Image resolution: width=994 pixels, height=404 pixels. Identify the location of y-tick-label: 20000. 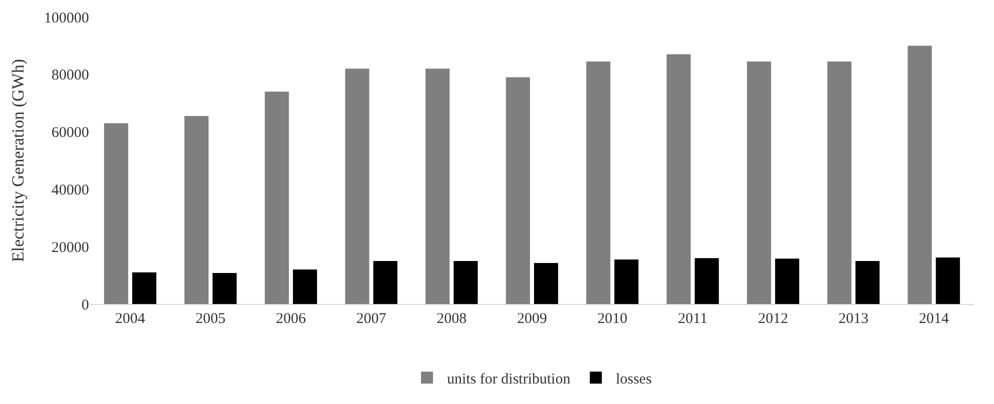
(70, 248).